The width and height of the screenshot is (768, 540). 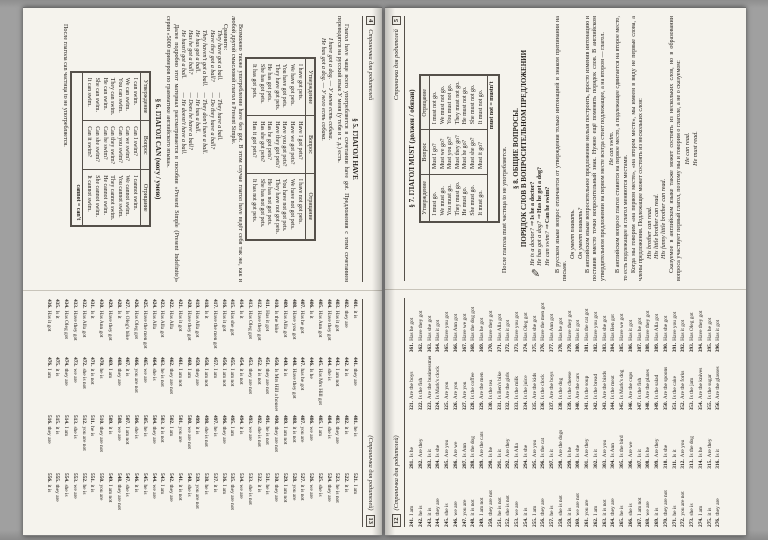 What do you see at coordinates (587, 393) in the screenshot?
I see `answer-item: 341.Is the soup` at bounding box center [587, 393].